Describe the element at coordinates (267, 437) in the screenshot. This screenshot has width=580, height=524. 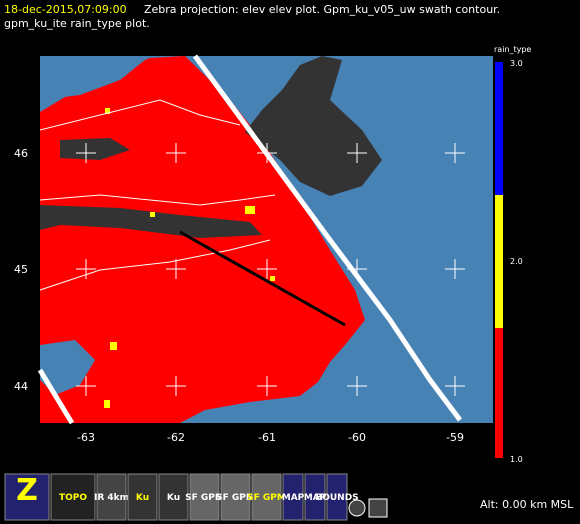
I see `x-tick-label: -61` at that location.